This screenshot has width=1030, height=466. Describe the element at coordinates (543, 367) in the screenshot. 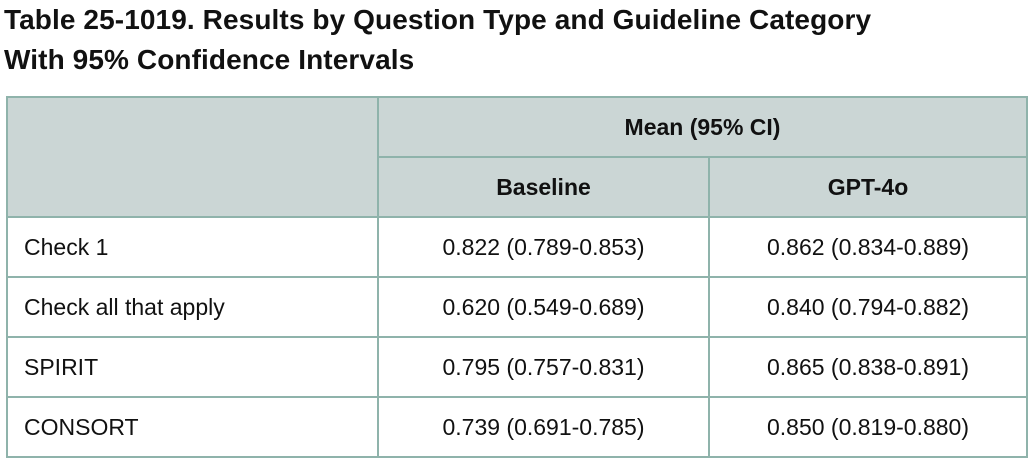

I see `baseline-value: 0.795 (0.757-0.831)` at that location.